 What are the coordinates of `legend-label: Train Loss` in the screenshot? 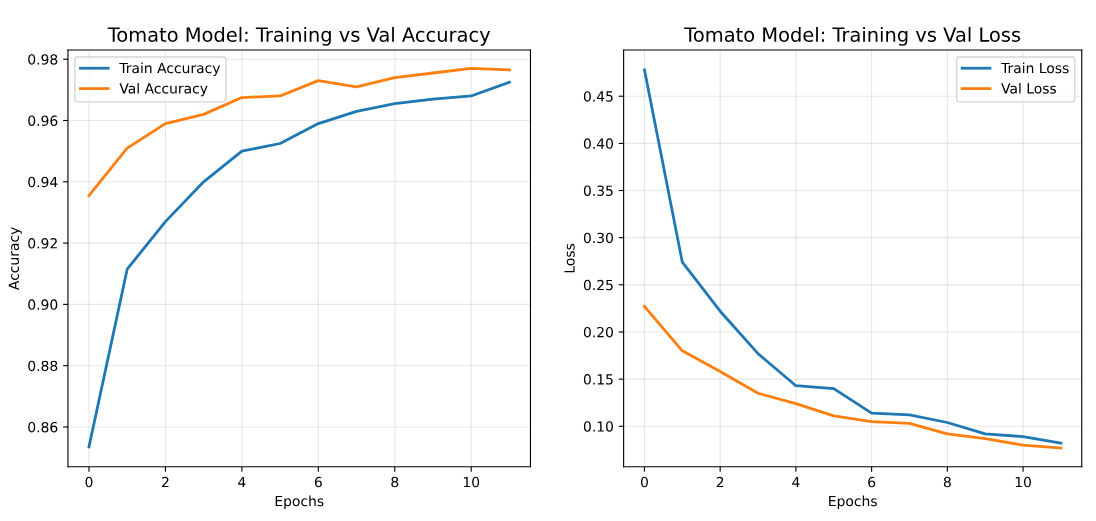 It's located at (1035, 68).